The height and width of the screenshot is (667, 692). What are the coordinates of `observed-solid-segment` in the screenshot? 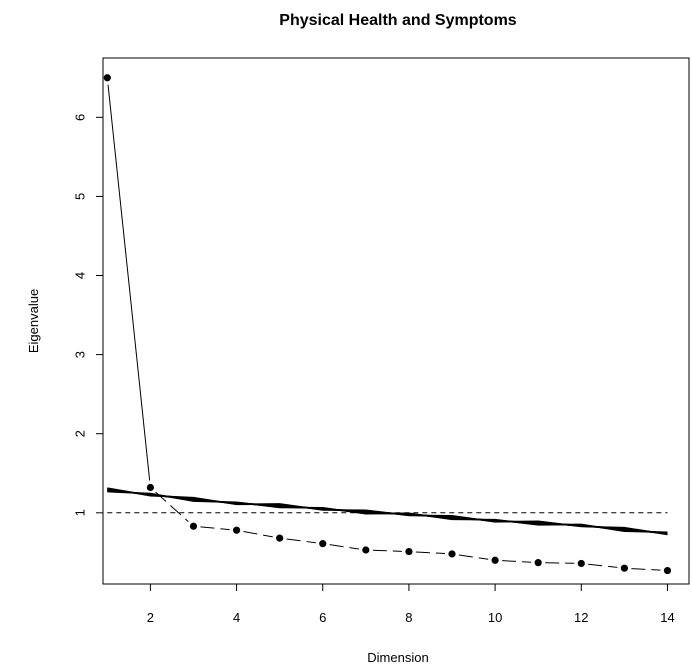 It's located at (129, 282).